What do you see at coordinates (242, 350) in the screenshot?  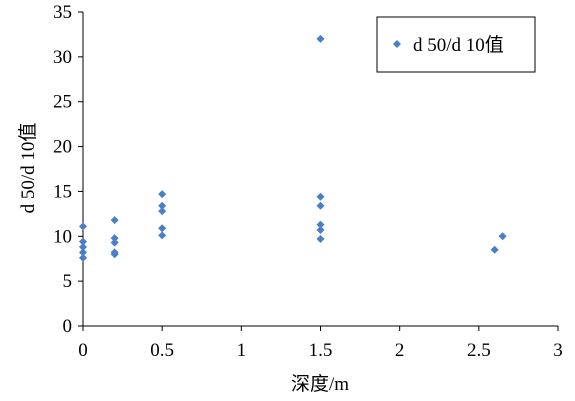 I see `x-tick-label: 1` at bounding box center [242, 350].